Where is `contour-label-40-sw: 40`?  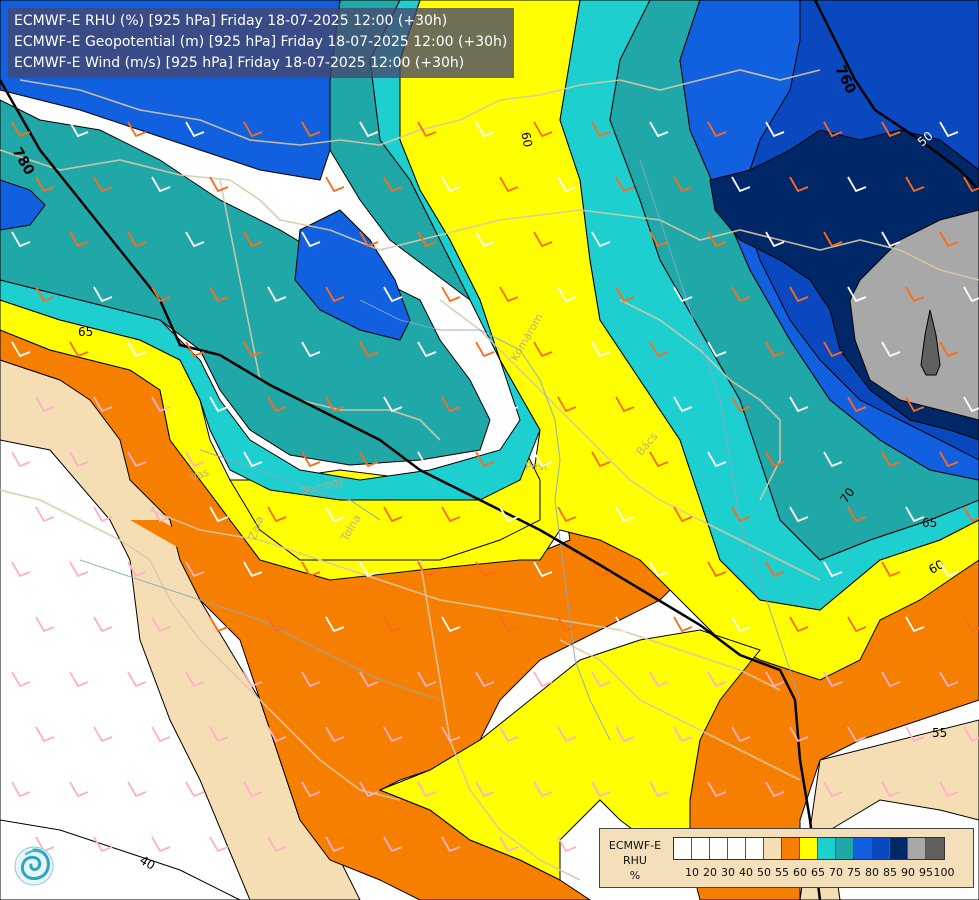 contour-label-40-sw: 40 is located at coordinates (147, 863).